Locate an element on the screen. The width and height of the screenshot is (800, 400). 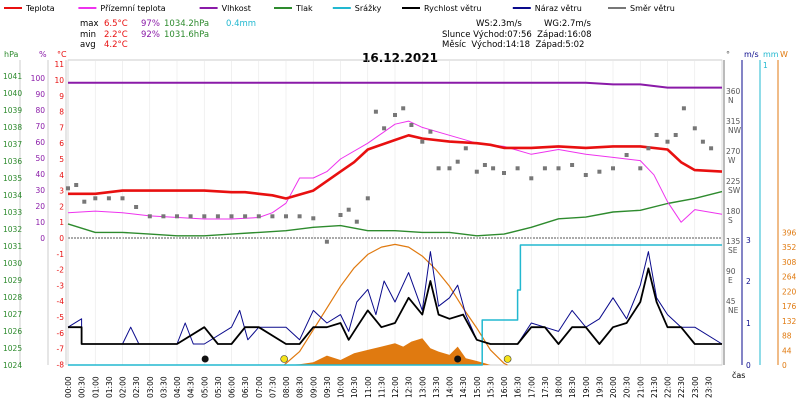
time-tick-label: 07:30 is located at coordinates (272, 387).